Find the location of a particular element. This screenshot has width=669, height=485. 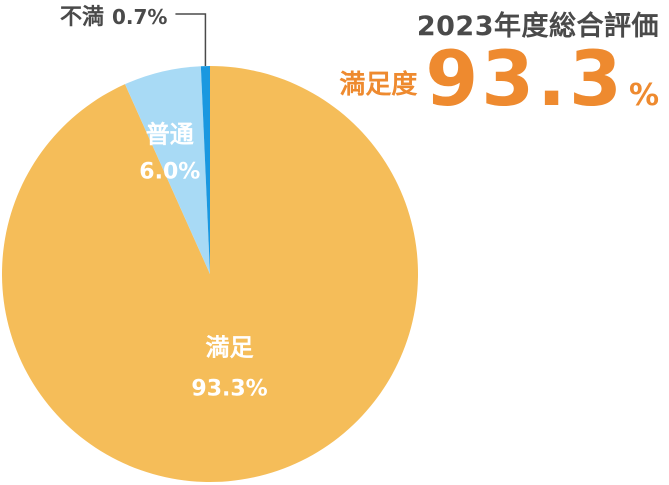

satisfaction-row: 満足度 93.3 % is located at coordinates (489, 79).